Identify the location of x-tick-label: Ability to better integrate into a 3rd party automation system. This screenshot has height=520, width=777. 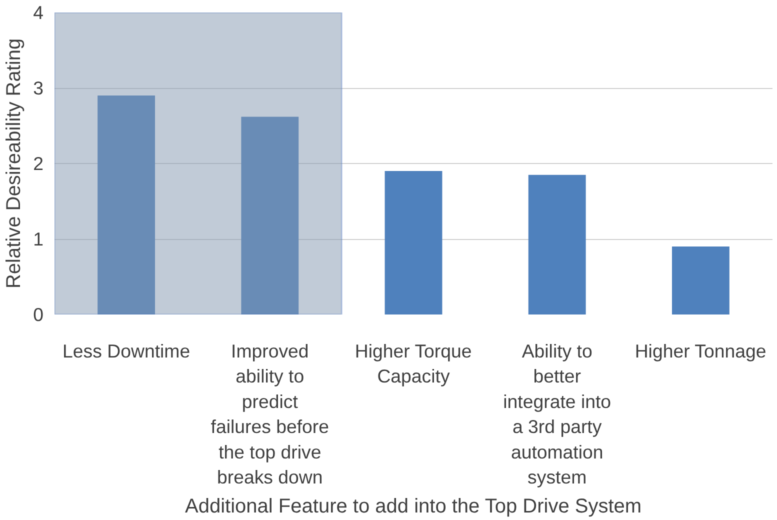
(557, 414).